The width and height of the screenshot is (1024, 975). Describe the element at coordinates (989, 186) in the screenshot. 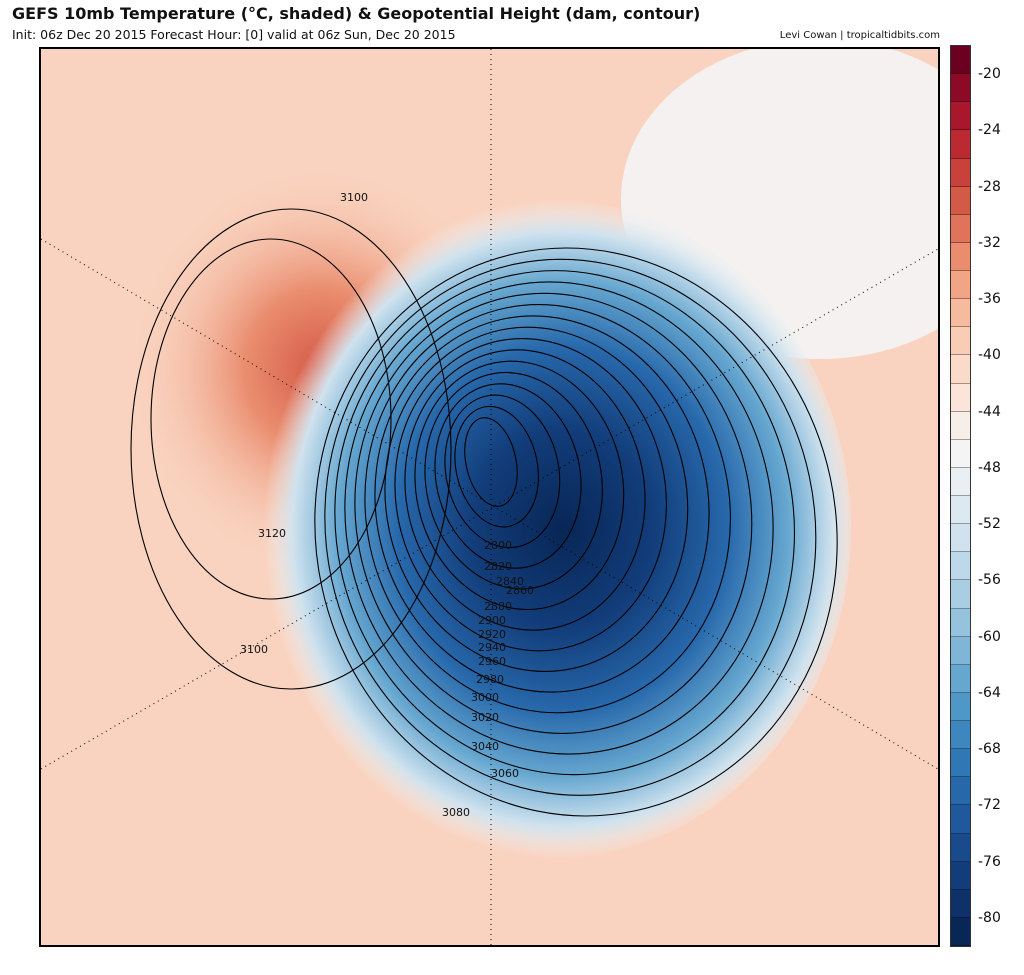

I see `colorbar-label: -28` at that location.